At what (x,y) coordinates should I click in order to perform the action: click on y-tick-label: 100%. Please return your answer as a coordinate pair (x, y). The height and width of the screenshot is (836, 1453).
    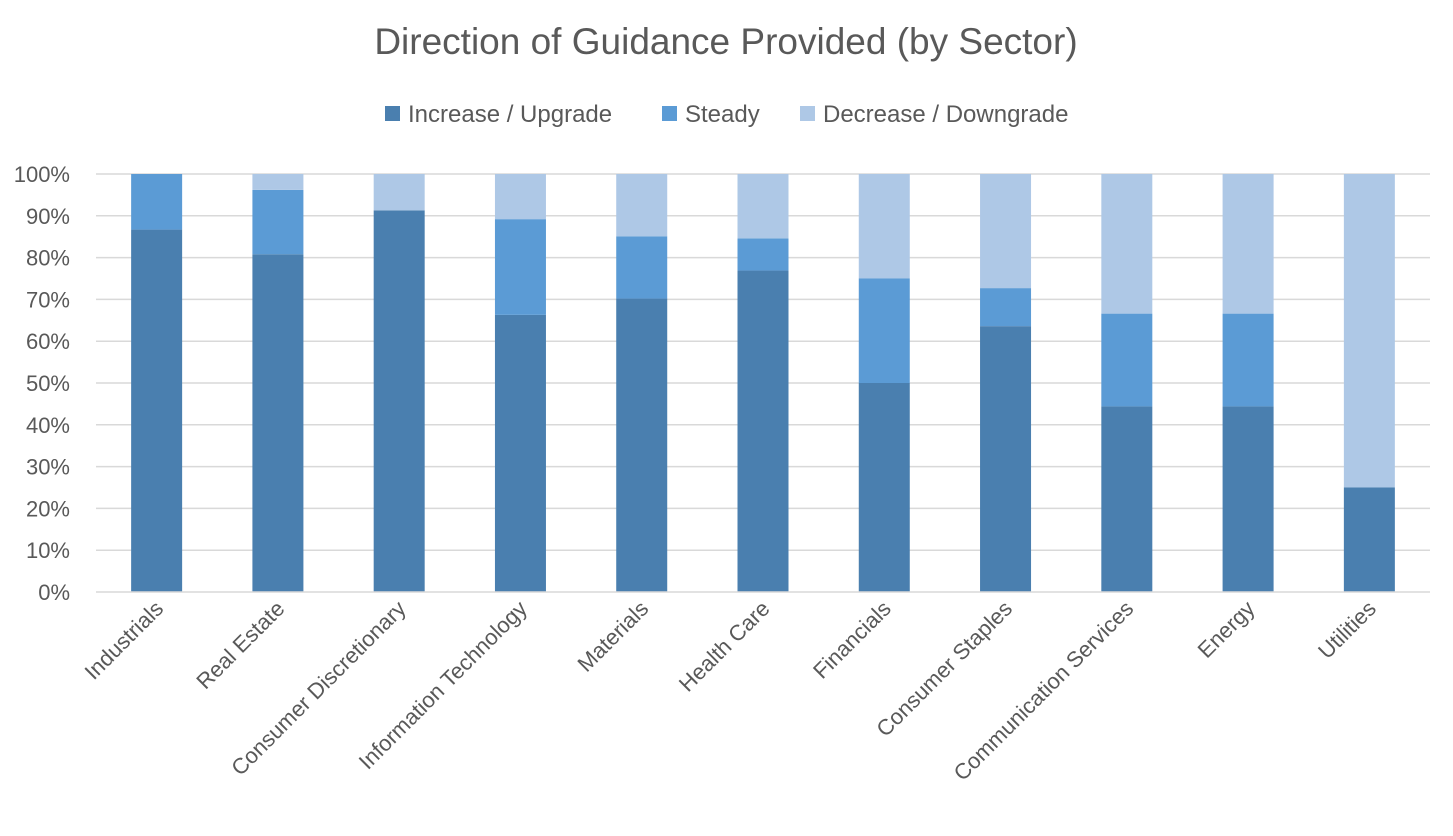
    Looking at the image, I should click on (42, 174).